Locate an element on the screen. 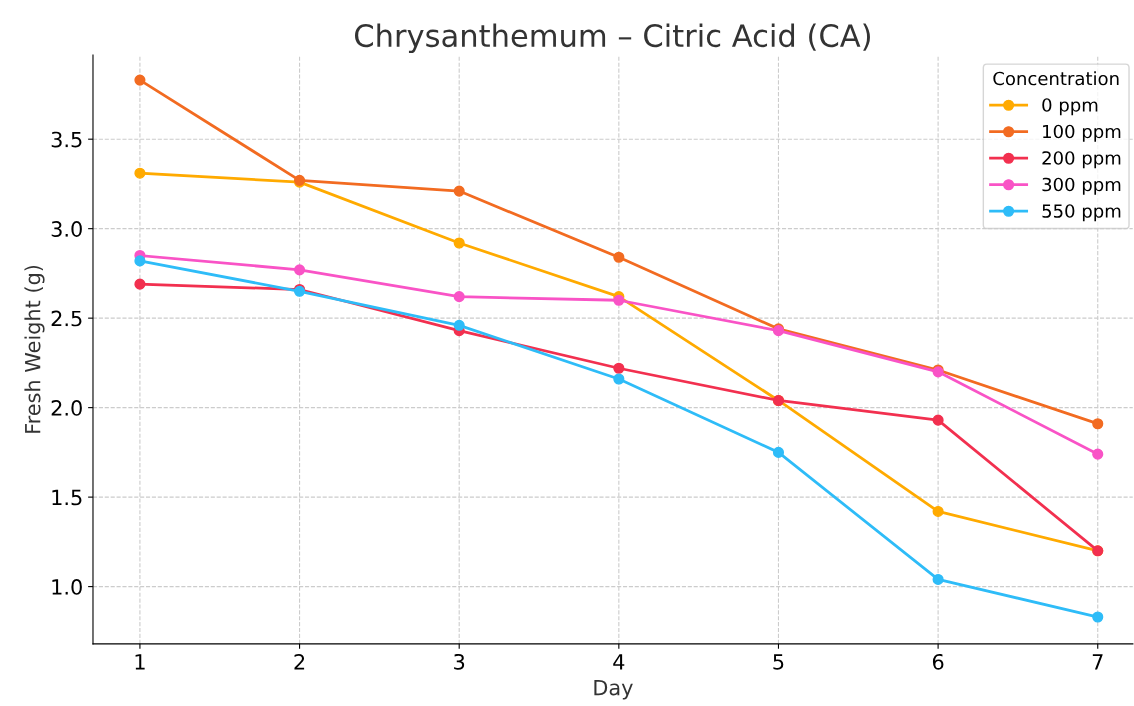 This screenshot has height=706, width=1134. legend-label: 100 ppm is located at coordinates (1082, 133).